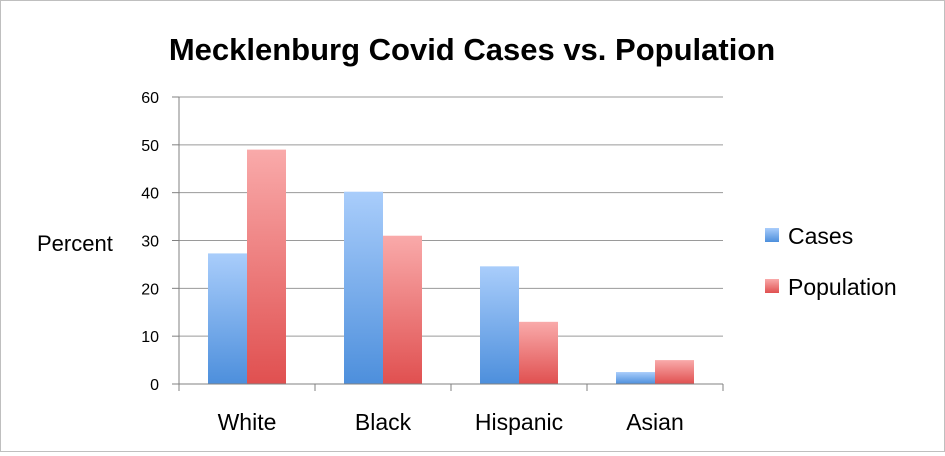  I want to click on y-tick-label-40: 40, so click(150, 194).